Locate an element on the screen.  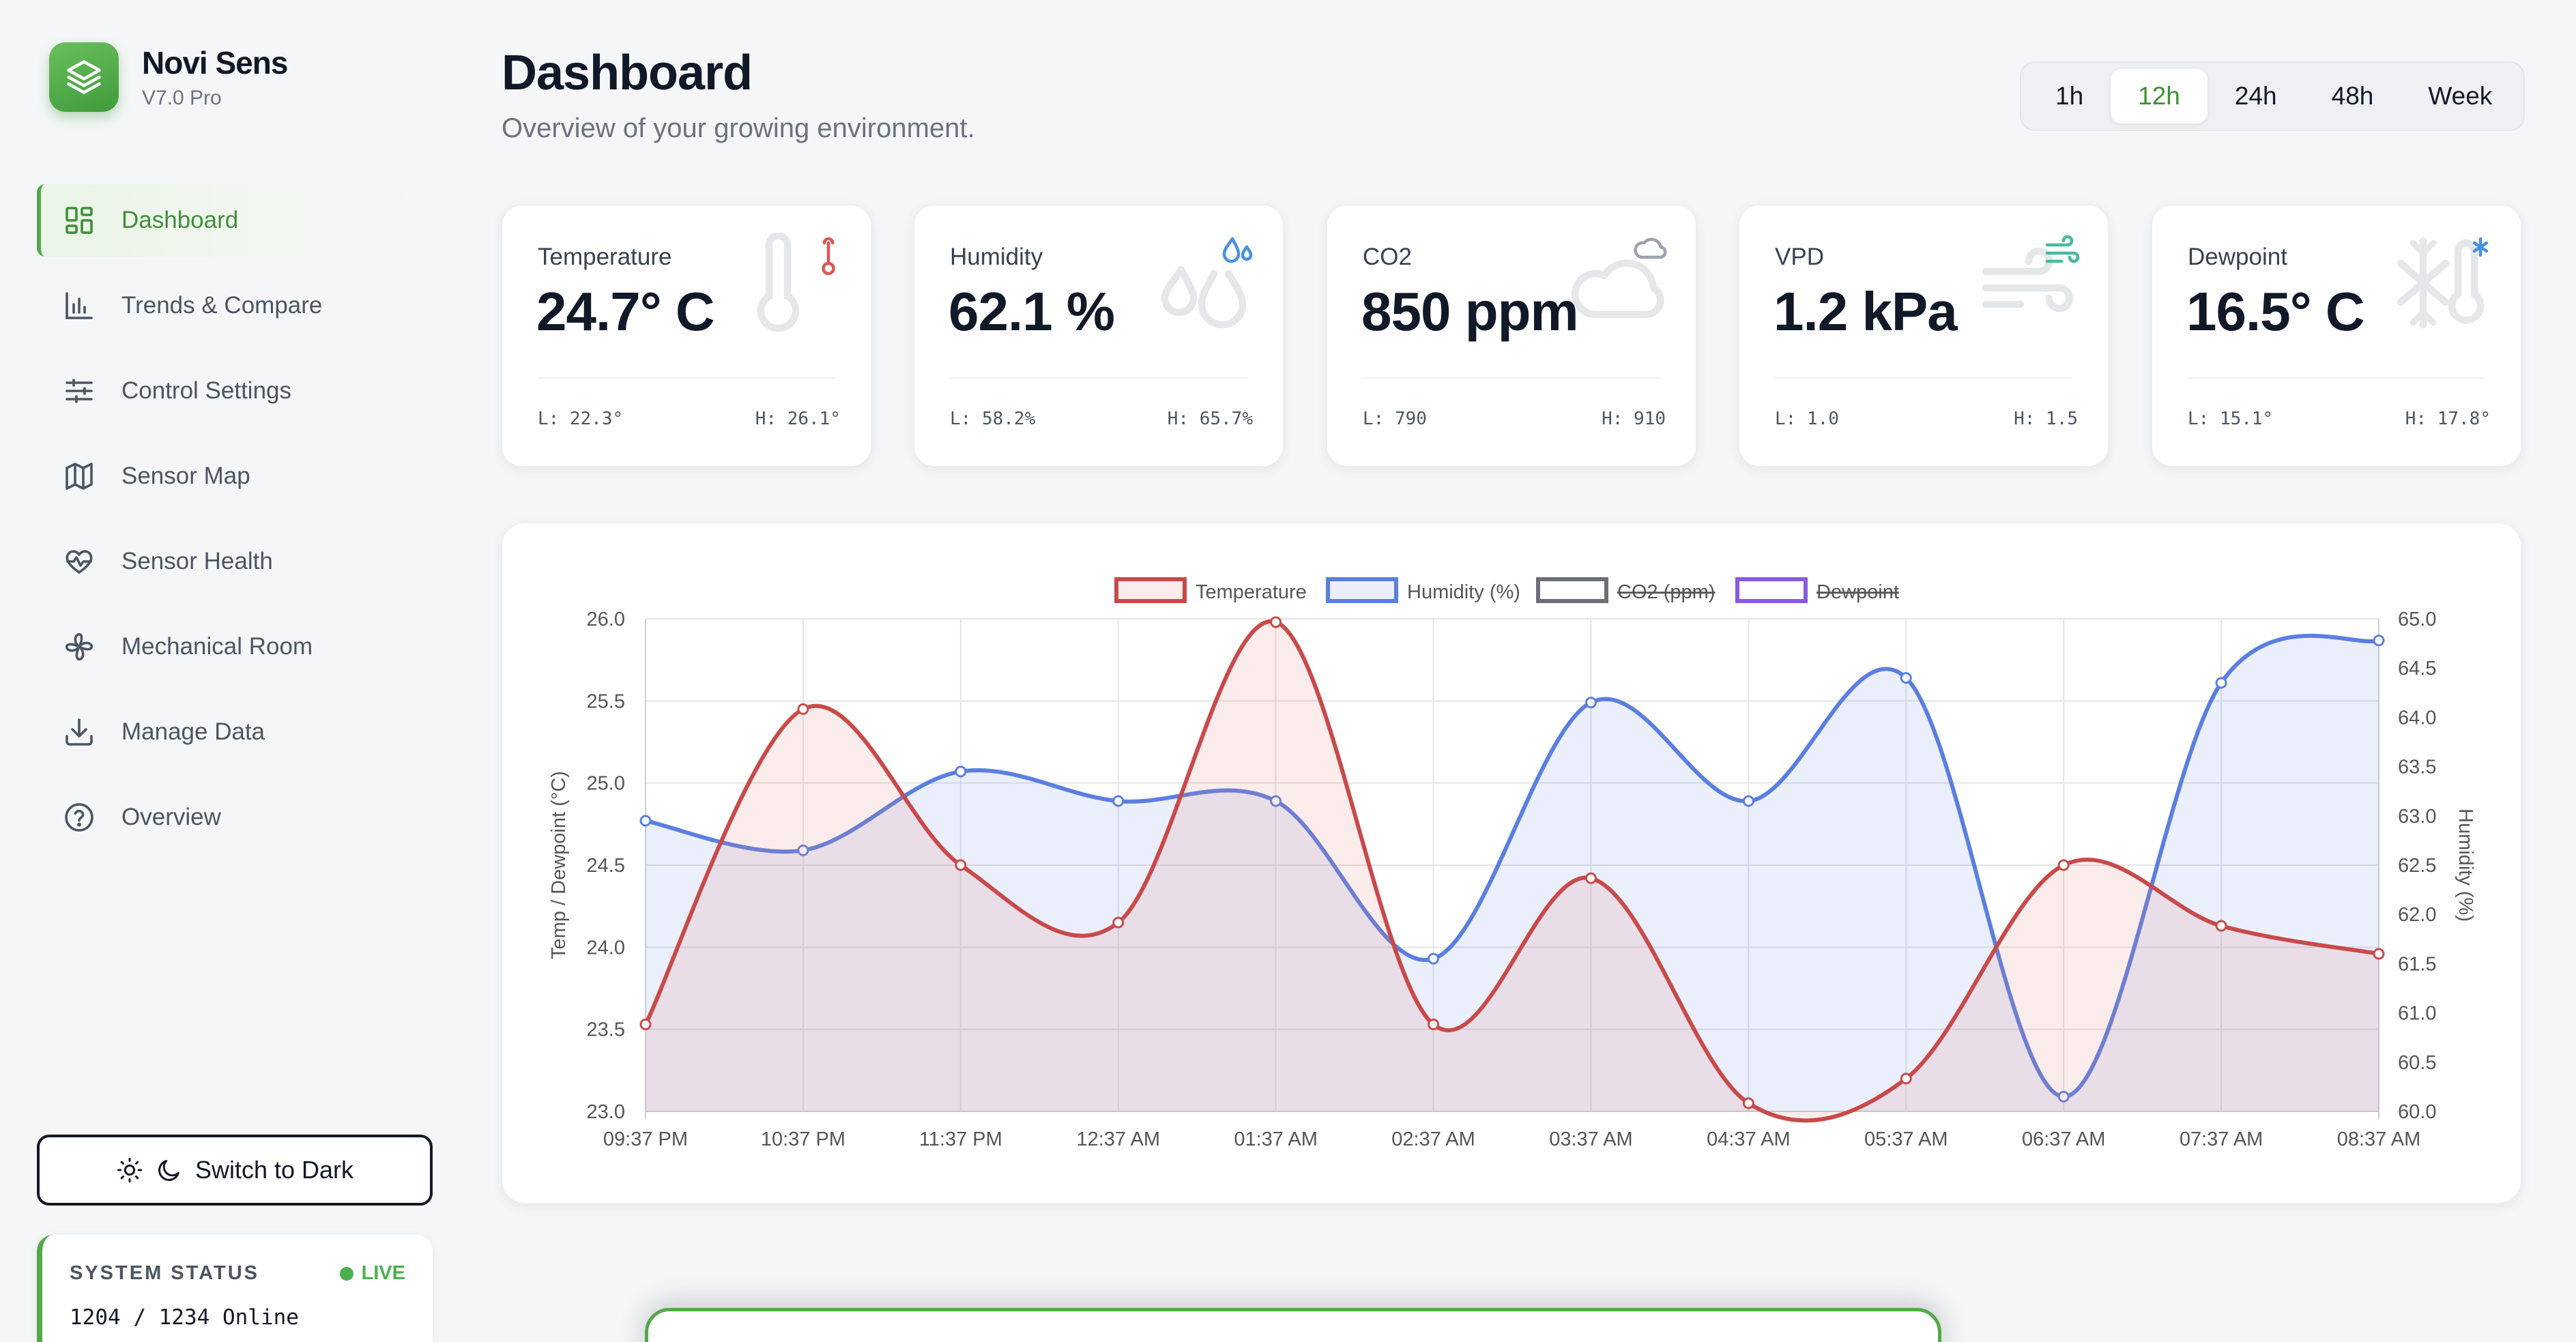
sidebar-item-overview: Overview is located at coordinates (235, 818).